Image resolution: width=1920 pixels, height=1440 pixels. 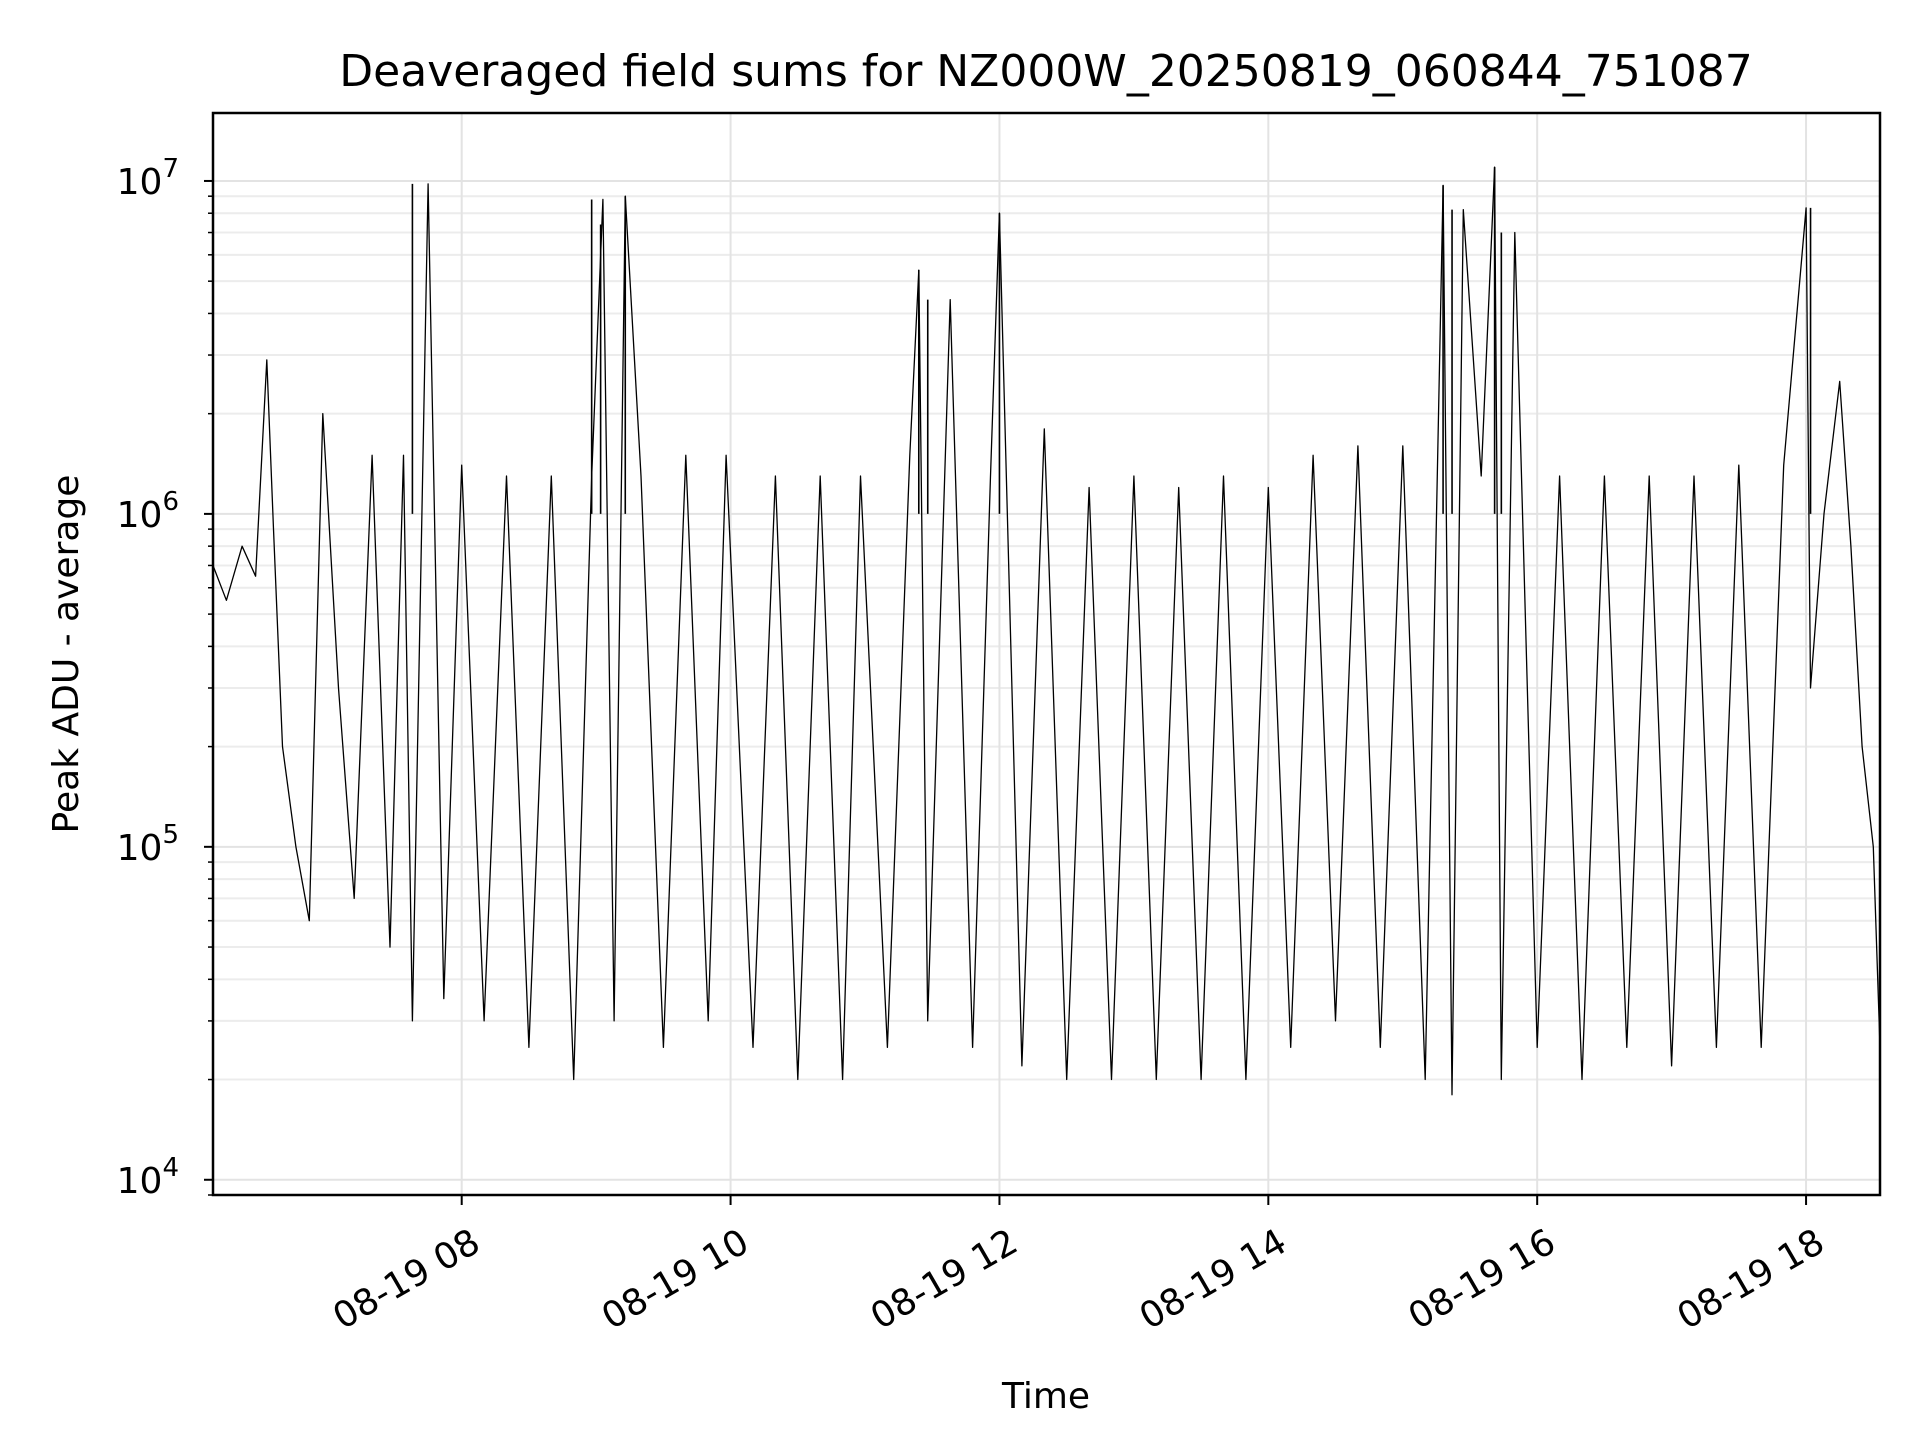 What do you see at coordinates (675, 1279) in the screenshot?
I see `x-tick-label: 08-19 10` at bounding box center [675, 1279].